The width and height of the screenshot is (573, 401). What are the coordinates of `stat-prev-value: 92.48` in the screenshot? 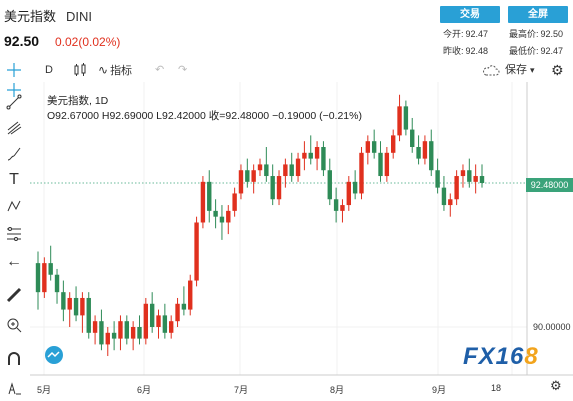 It's located at (477, 51).